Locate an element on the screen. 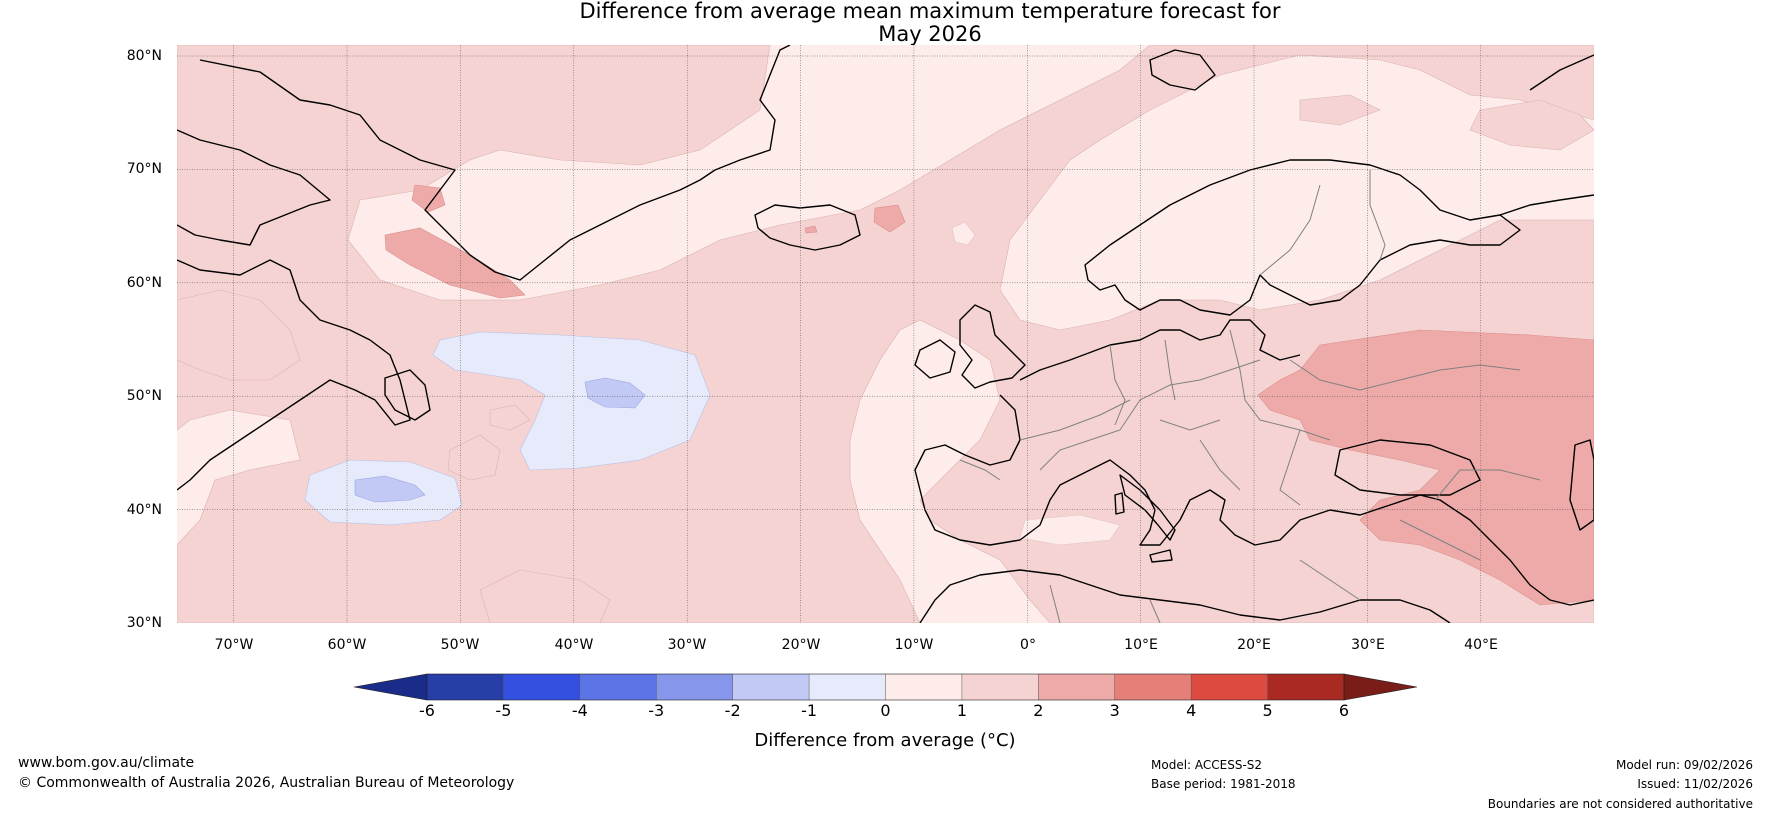  footer-model-run: Model run: 09/02/2026 is located at coordinates (1684, 765).